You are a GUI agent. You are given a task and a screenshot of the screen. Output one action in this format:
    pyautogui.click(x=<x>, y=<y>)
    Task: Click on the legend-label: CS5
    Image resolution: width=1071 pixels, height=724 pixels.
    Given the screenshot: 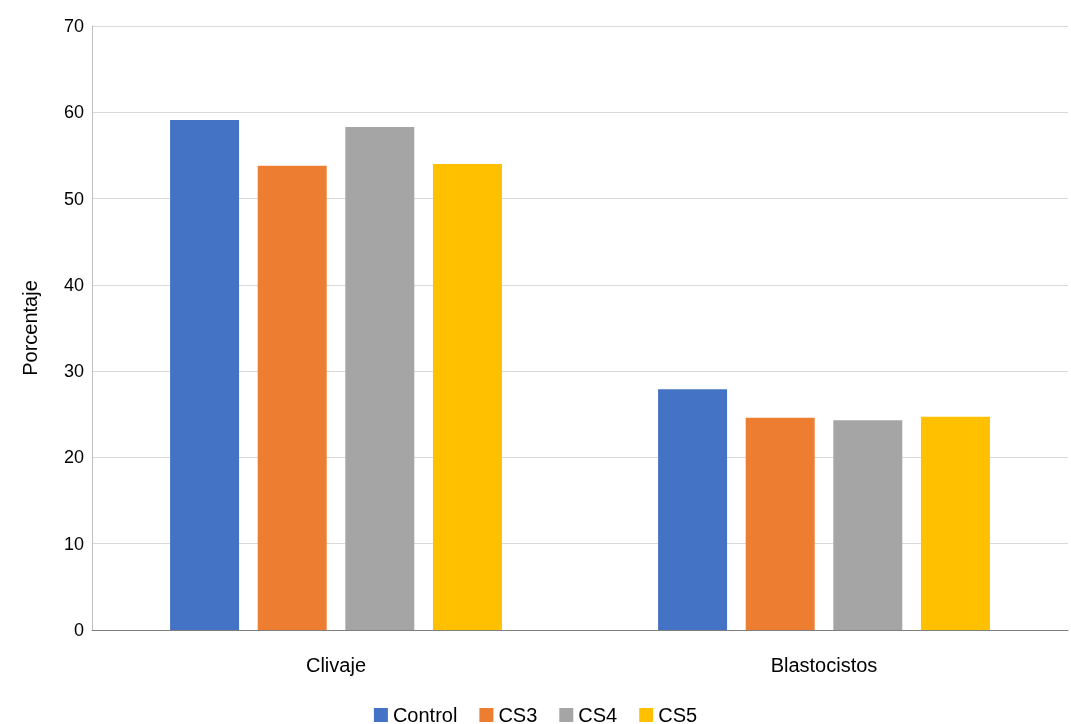 What is the action you would take?
    pyautogui.click(x=678, y=714)
    